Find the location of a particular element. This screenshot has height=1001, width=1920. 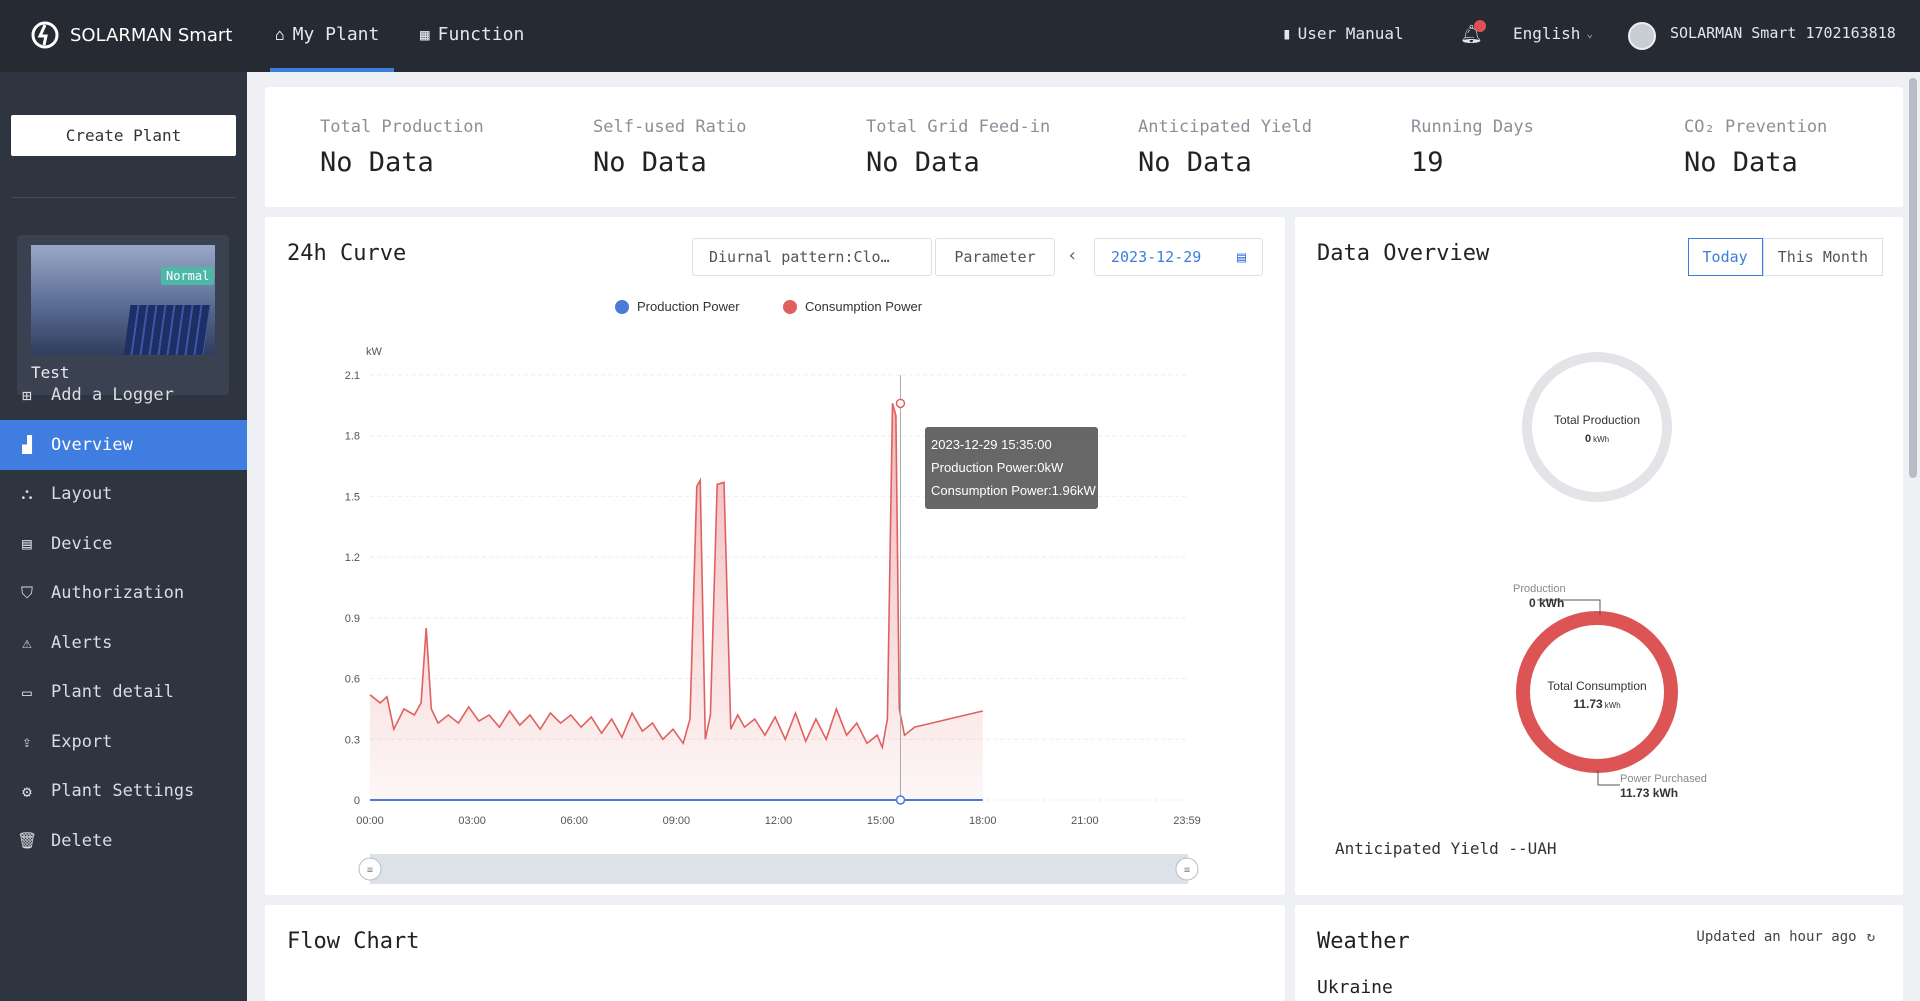

nav-my-plant-label: My Plant is located at coordinates (336, 34).